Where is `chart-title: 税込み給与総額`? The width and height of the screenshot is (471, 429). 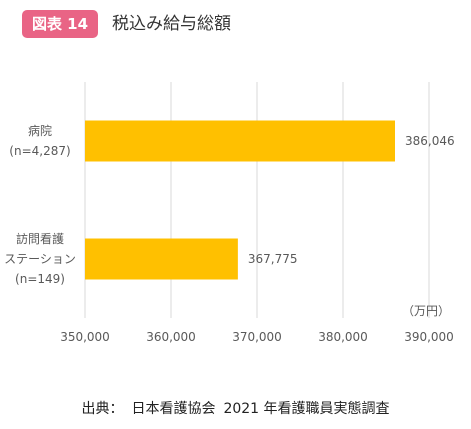
chart-title: 税込み給与総額 is located at coordinates (171, 24).